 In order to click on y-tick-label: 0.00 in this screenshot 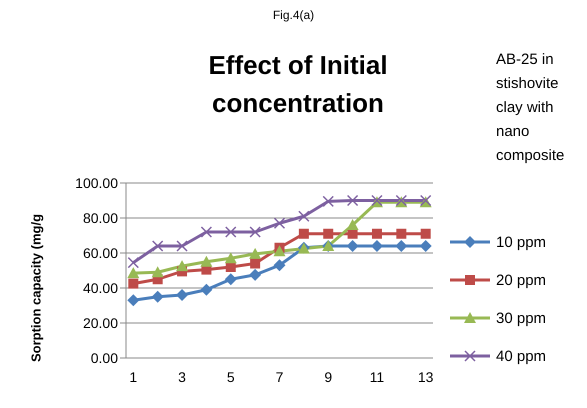, I will do `click(104, 358)`.